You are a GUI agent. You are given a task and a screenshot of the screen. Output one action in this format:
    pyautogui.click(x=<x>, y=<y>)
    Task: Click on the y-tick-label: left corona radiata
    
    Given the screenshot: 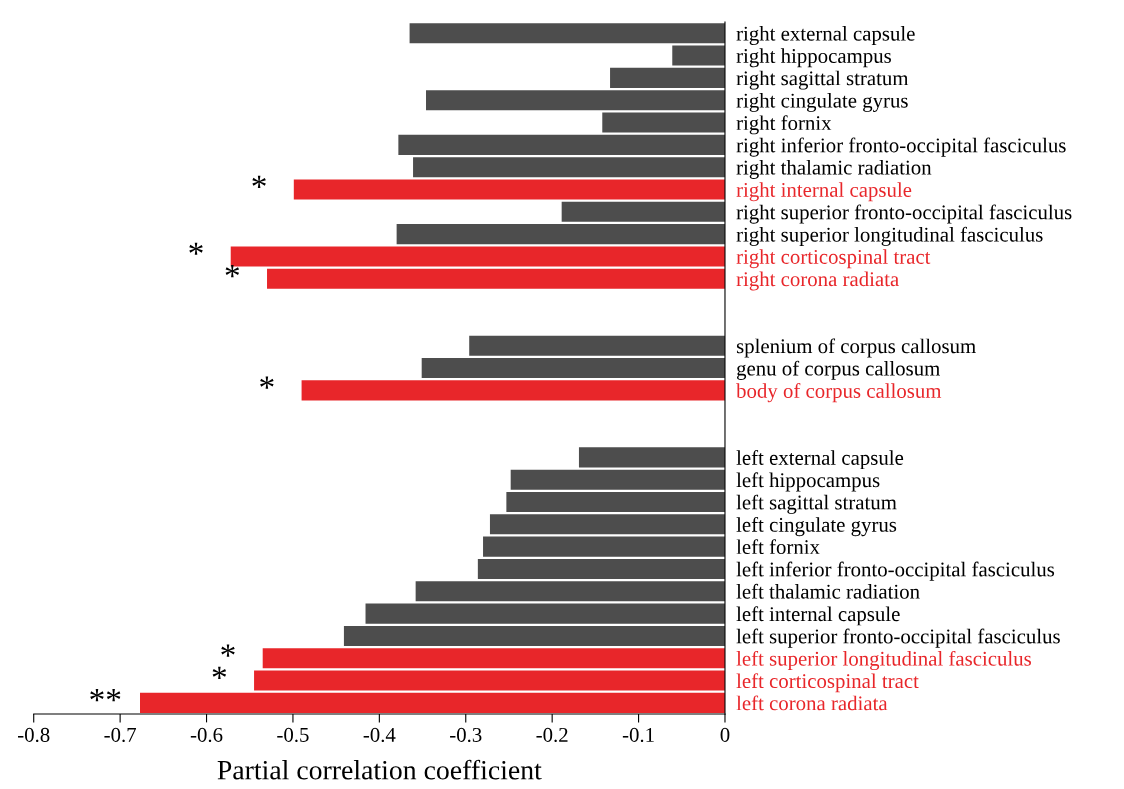 What is the action you would take?
    pyautogui.click(x=812, y=703)
    